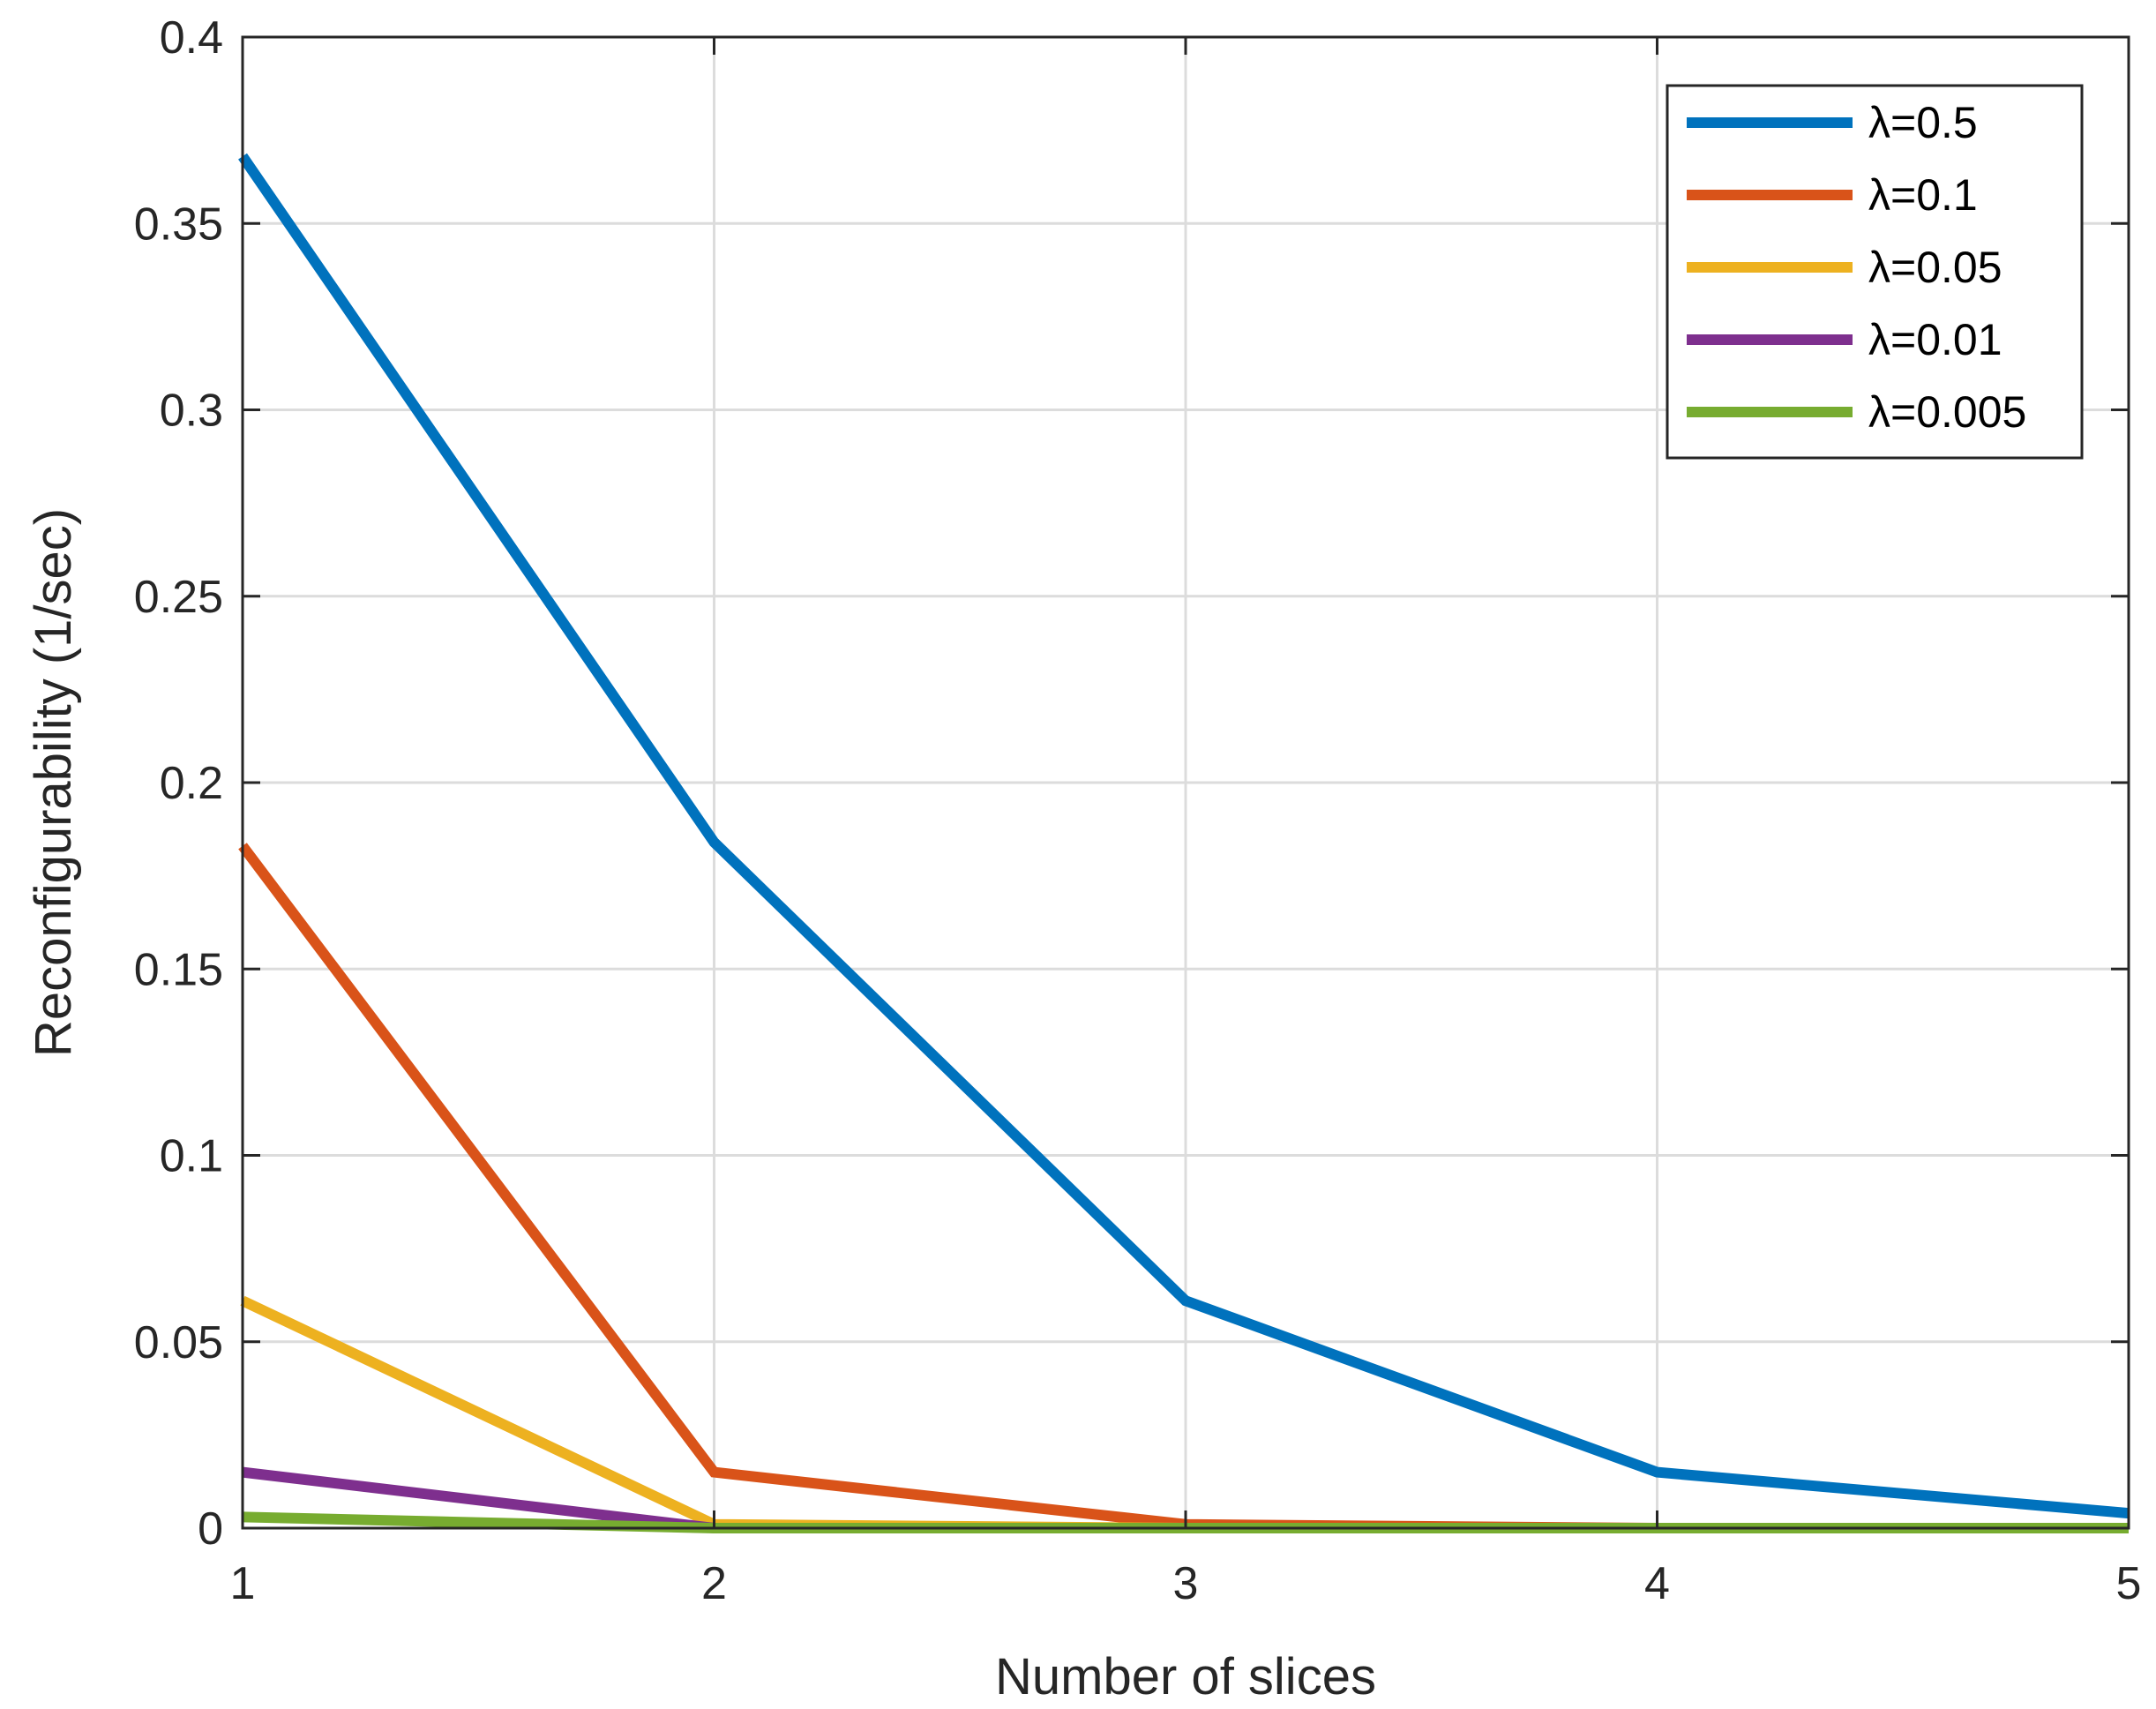 Image resolution: width=2156 pixels, height=1709 pixels. I want to click on x-tick-label: 3, so click(1186, 1583).